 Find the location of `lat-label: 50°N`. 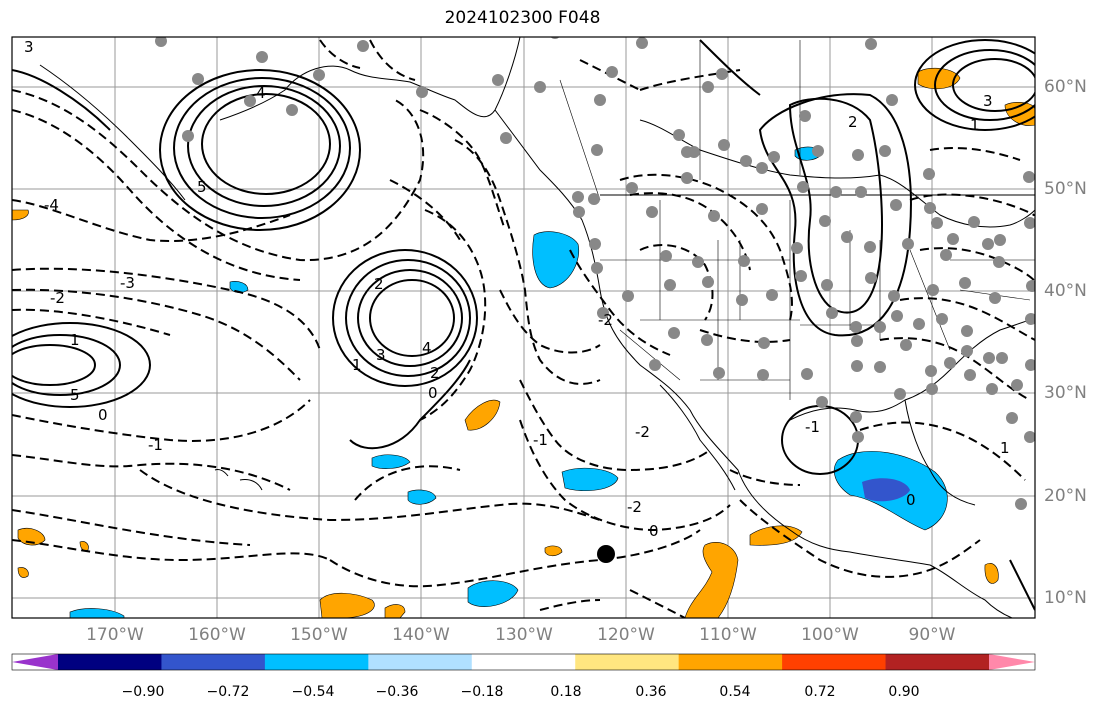

lat-label: 50°N is located at coordinates (1065, 189).